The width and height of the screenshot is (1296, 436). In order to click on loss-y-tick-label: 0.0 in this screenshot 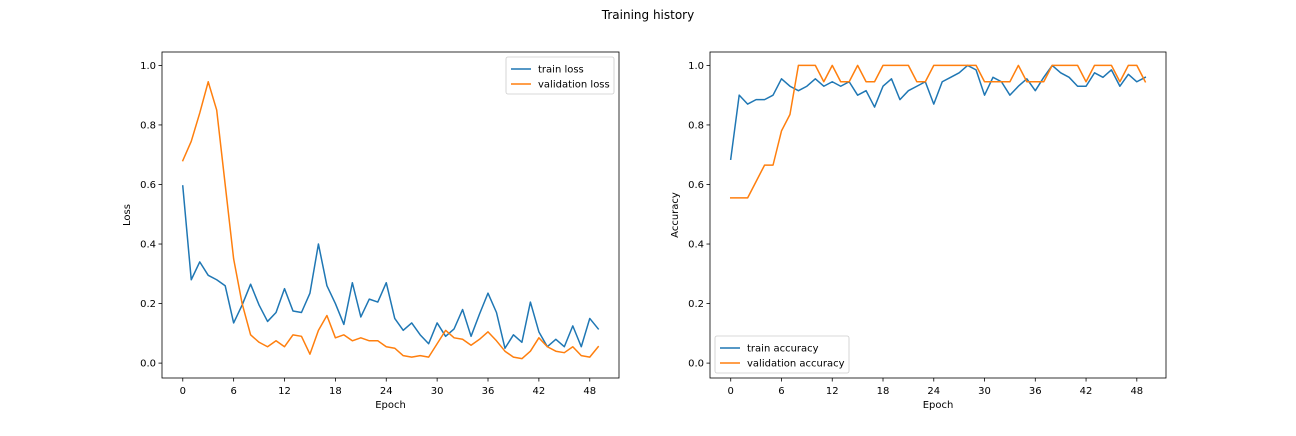, I will do `click(148, 364)`.